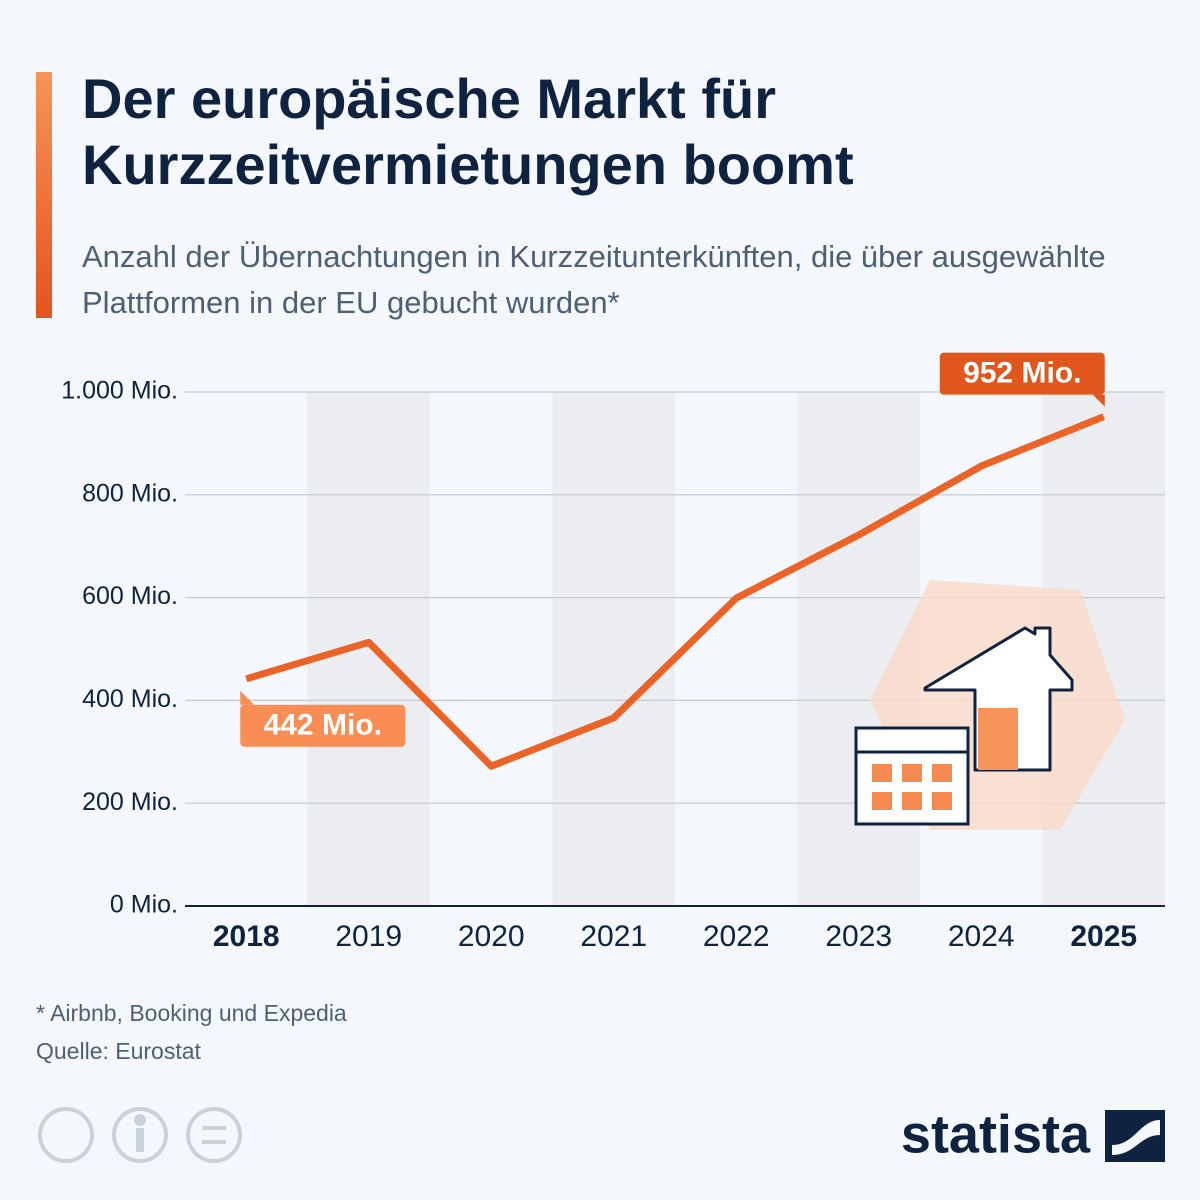 This screenshot has height=1200, width=1200. I want to click on value-label: 442 Mio., so click(323, 725).